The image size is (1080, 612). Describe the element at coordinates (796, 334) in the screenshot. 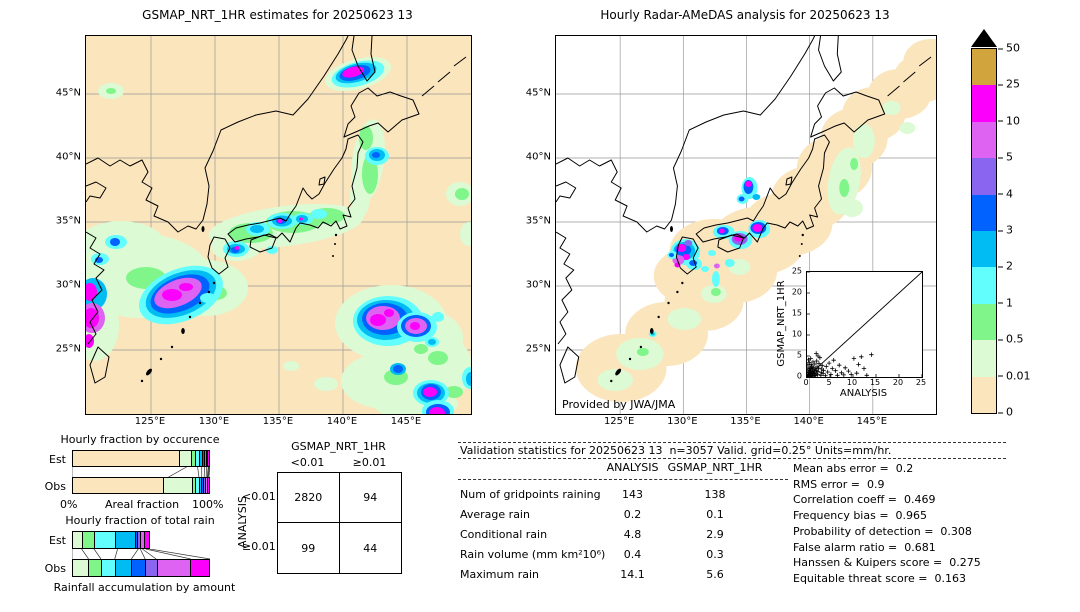

I see `scatter-y-tick-label: 10` at that location.